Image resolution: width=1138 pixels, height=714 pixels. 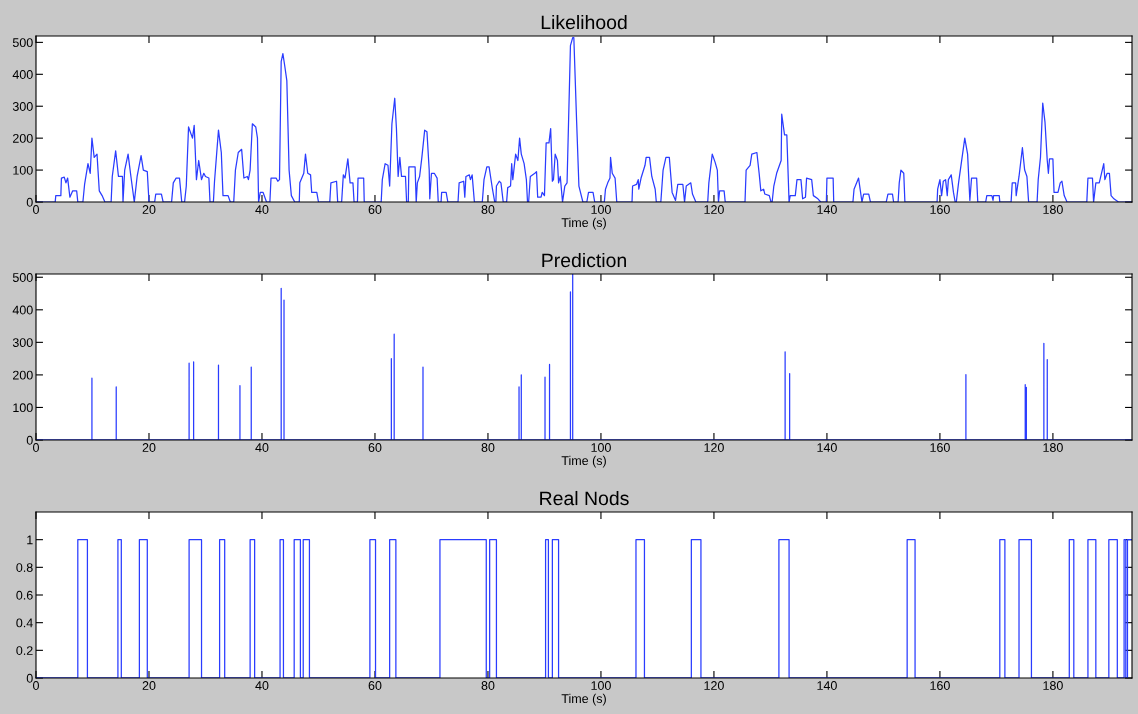 I want to click on y-tick-label: 0.4, so click(x=24, y=623).